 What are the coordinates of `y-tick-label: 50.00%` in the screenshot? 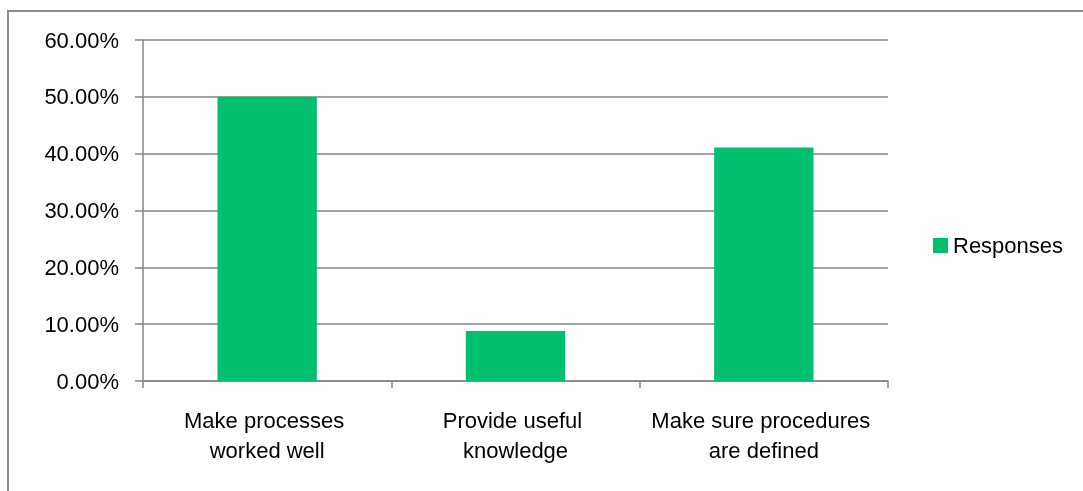 It's located at (81, 97).